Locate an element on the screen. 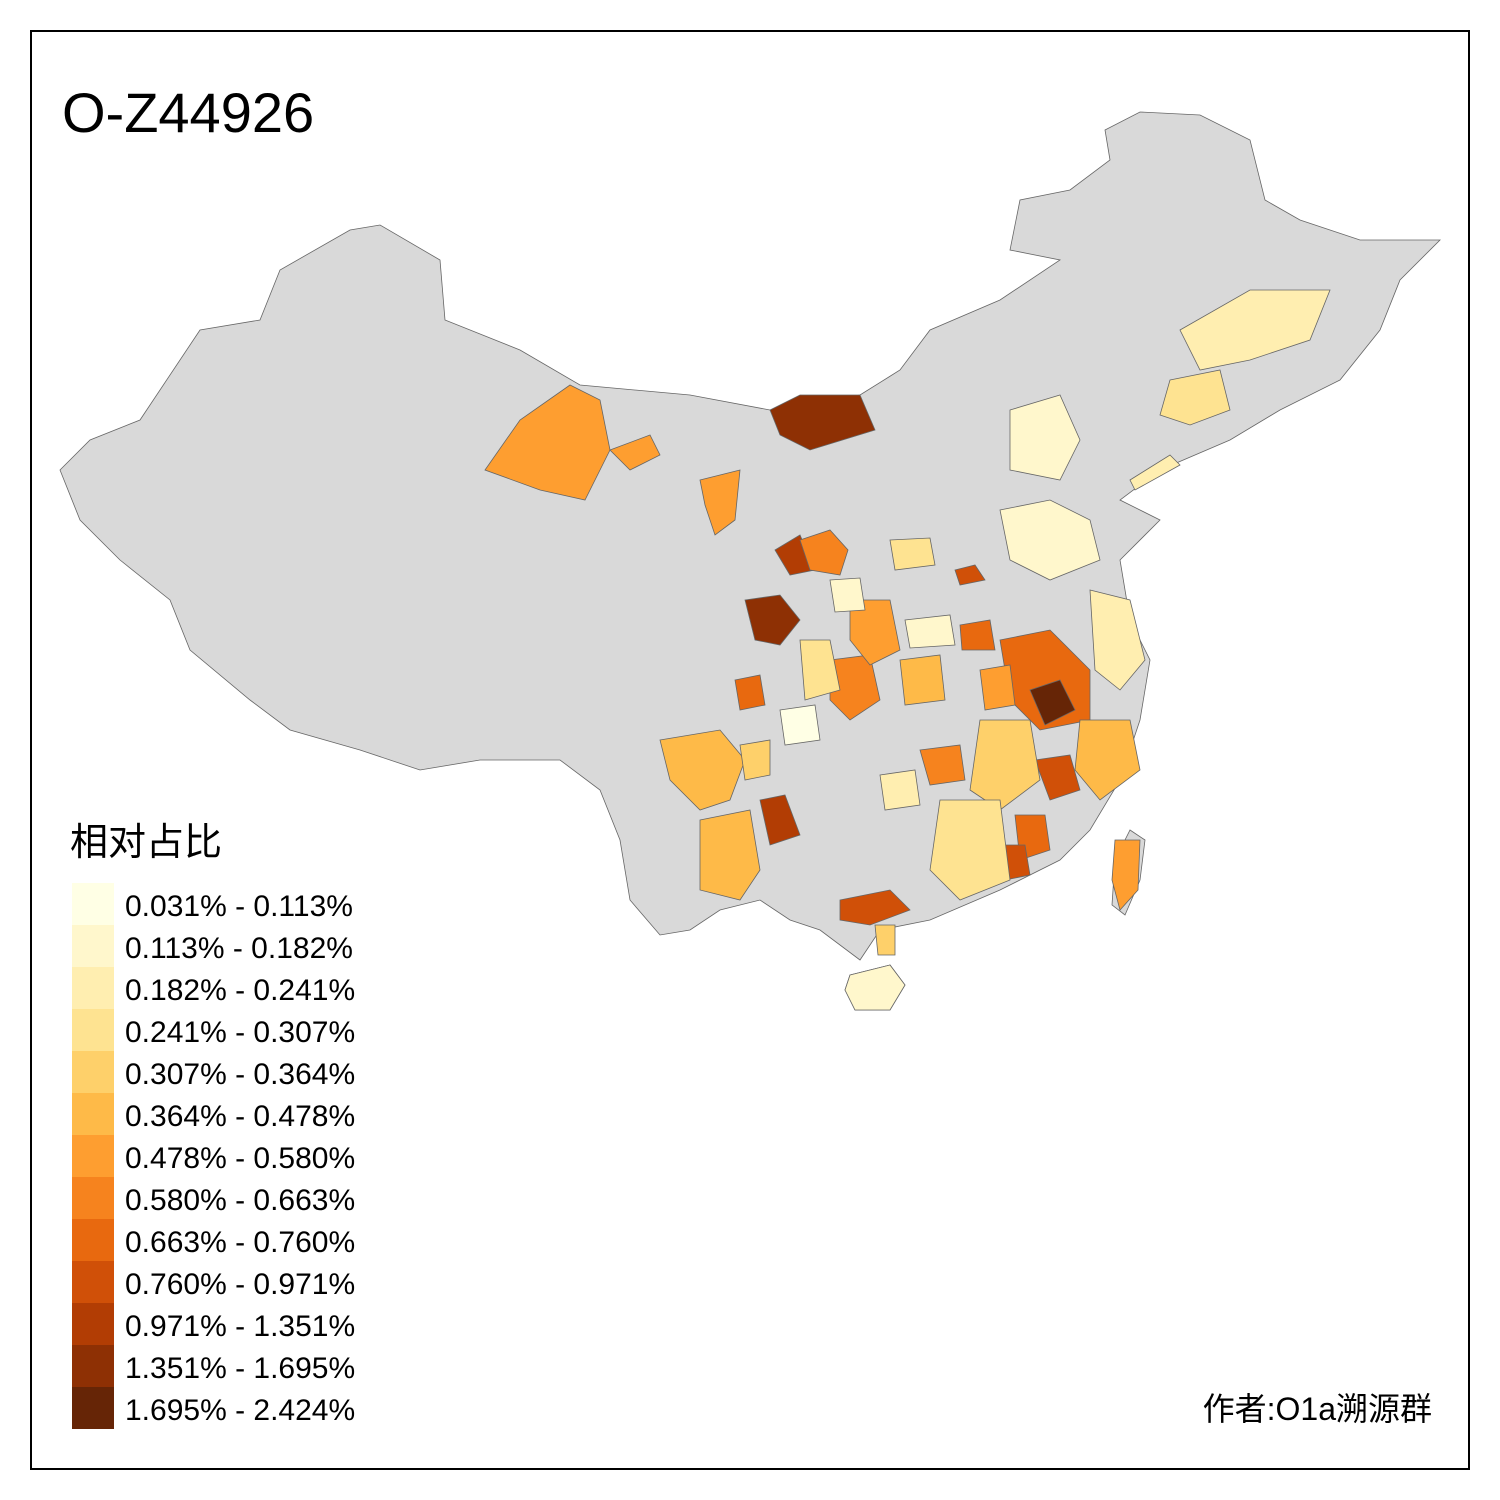 The width and height of the screenshot is (1500, 1500). legend-label: 0.580% - 0.663% is located at coordinates (240, 1200).